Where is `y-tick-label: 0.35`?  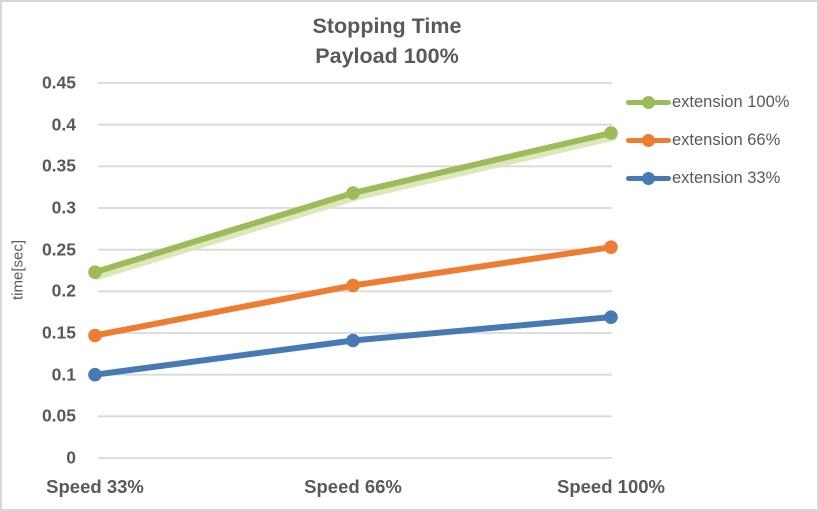
y-tick-label: 0.35 is located at coordinates (58, 165).